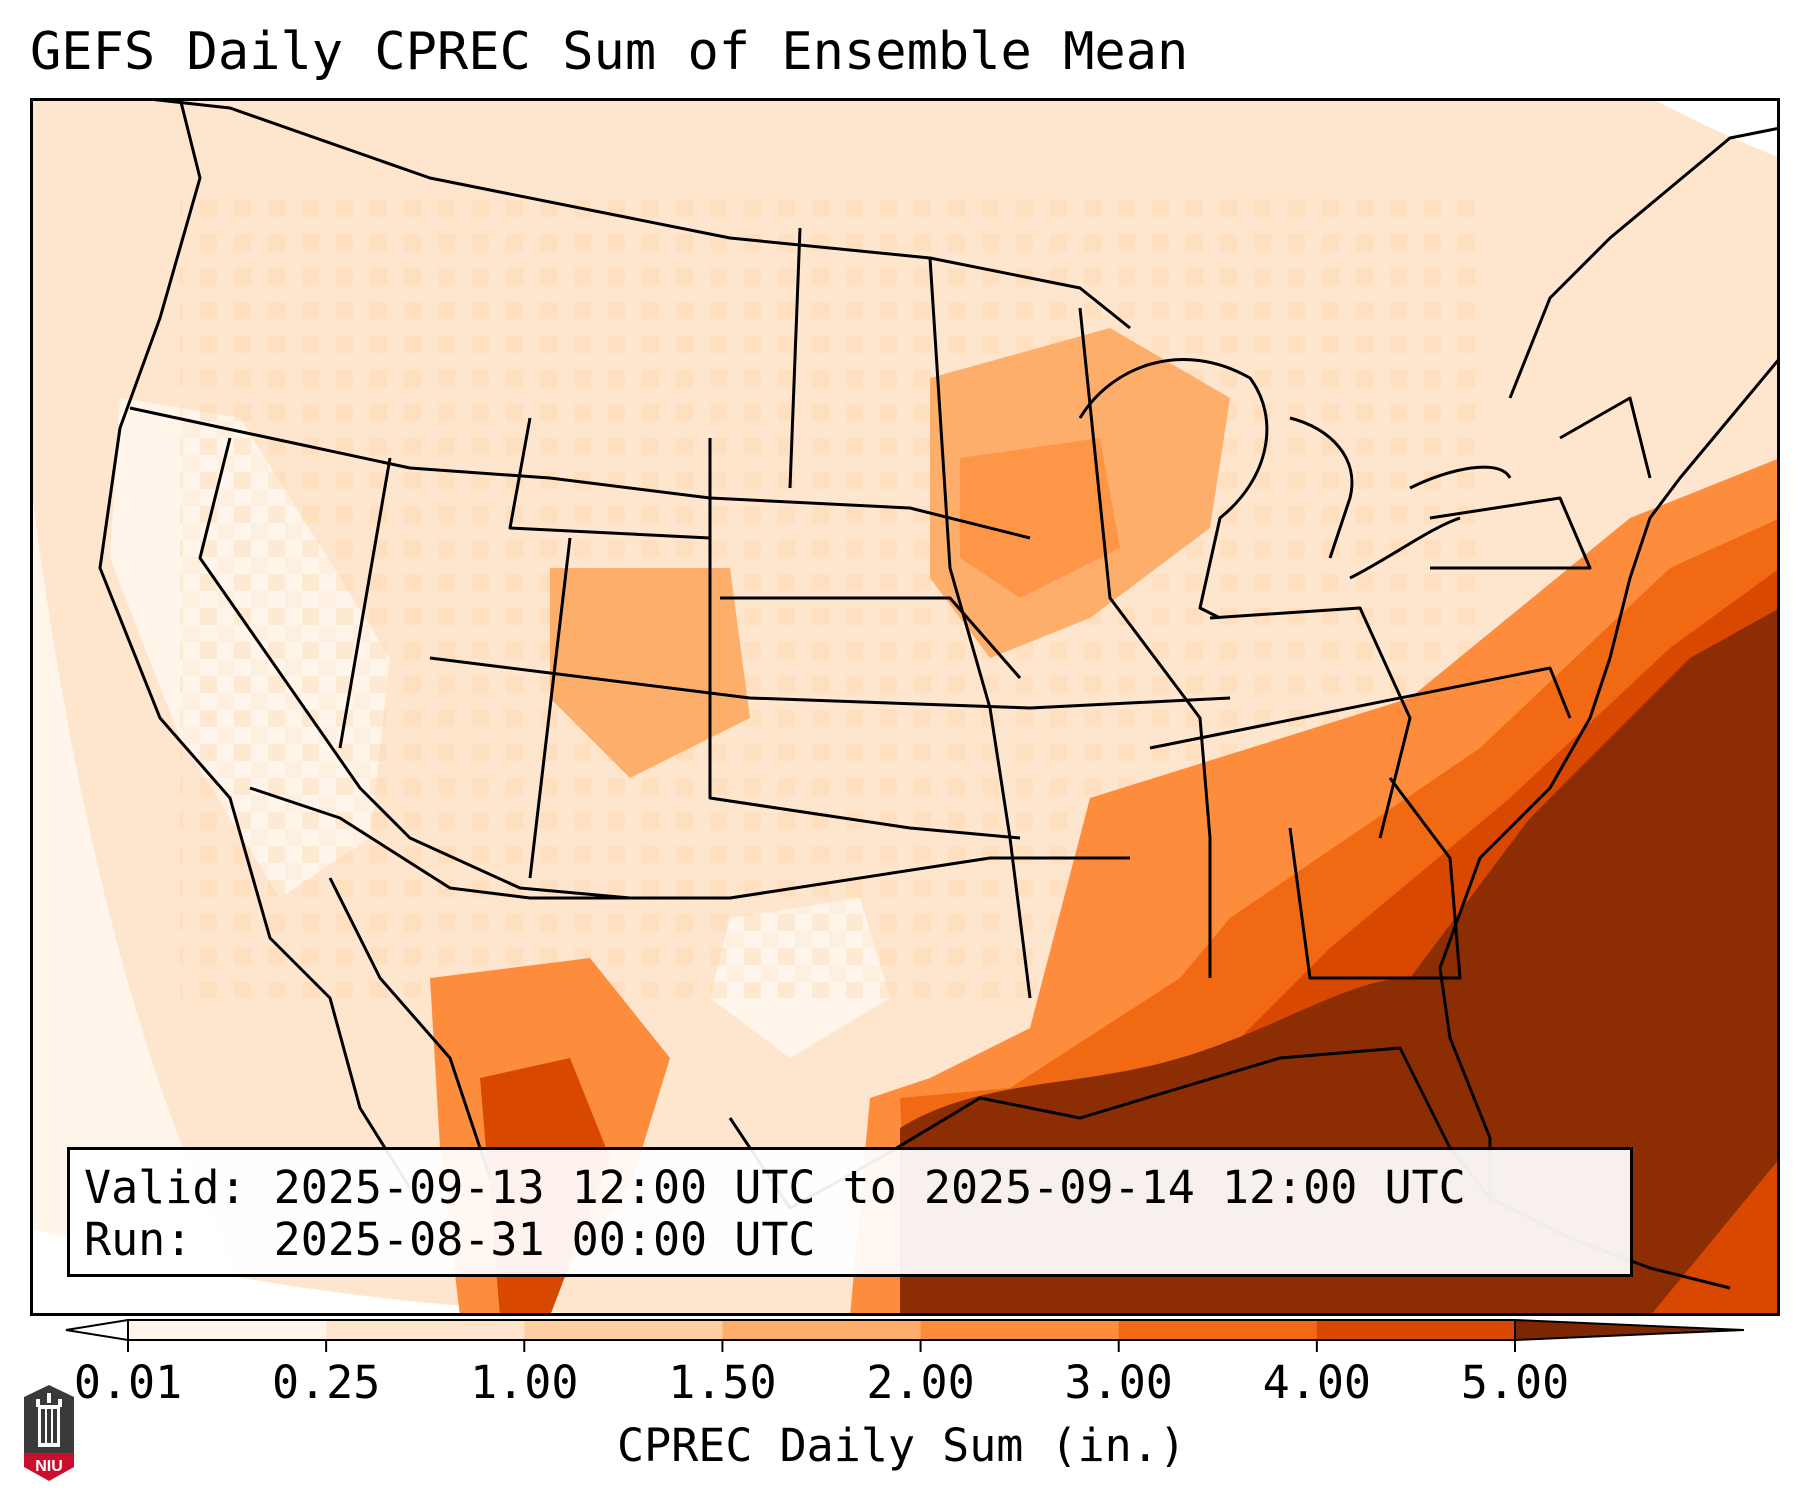 Image resolution: width=1803 pixels, height=1500 pixels. Describe the element at coordinates (901, 1445) in the screenshot. I see `colorbar-label: CPREC Daily Sum (in.)` at that location.